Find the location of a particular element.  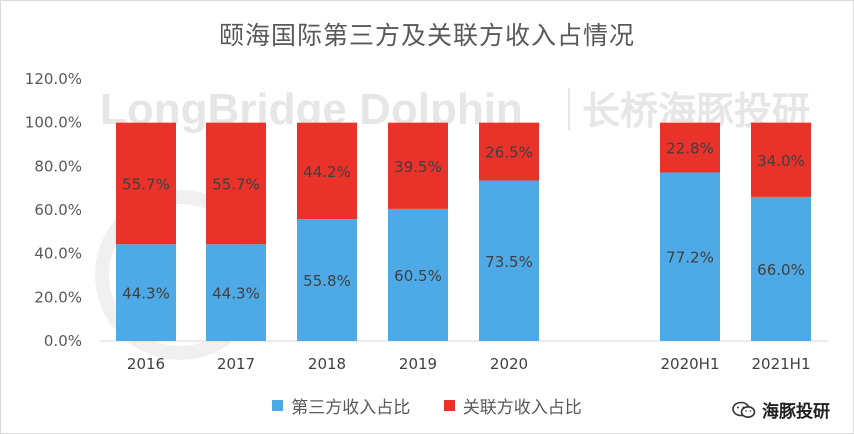

data-label-related-party: 26.5% is located at coordinates (509, 153).